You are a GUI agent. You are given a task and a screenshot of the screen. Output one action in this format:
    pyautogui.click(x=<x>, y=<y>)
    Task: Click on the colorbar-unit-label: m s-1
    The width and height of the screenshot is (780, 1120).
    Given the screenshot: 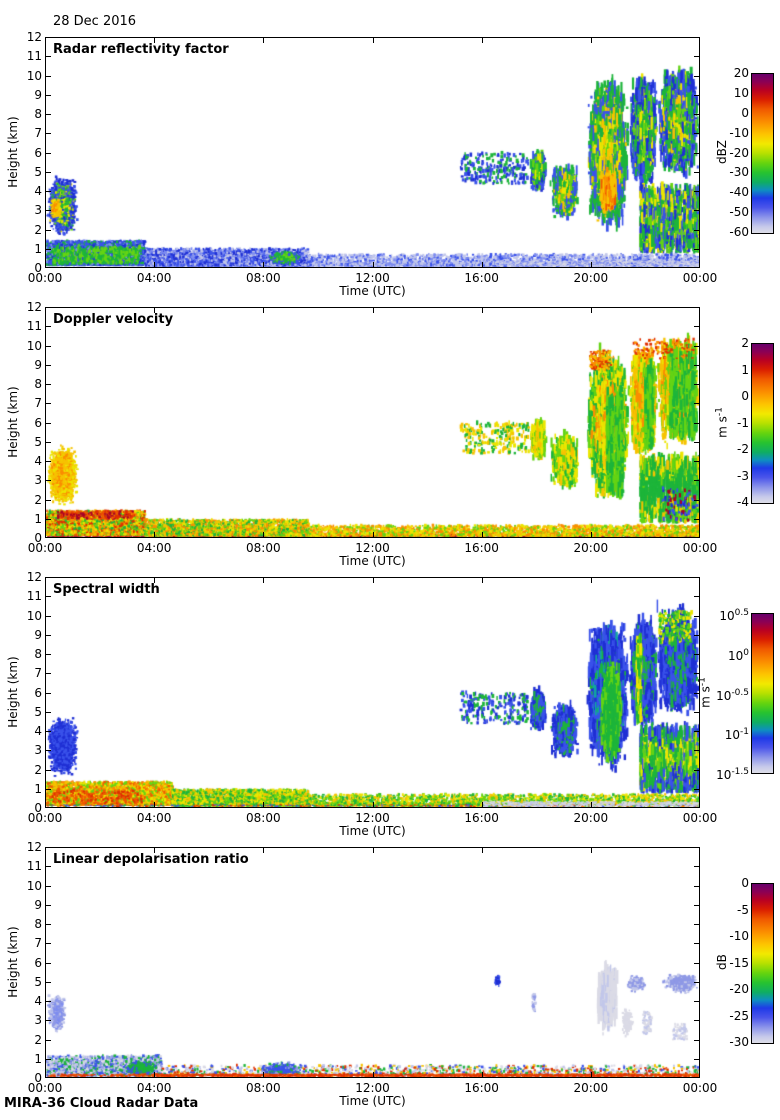 What is the action you would take?
    pyautogui.click(x=722, y=422)
    